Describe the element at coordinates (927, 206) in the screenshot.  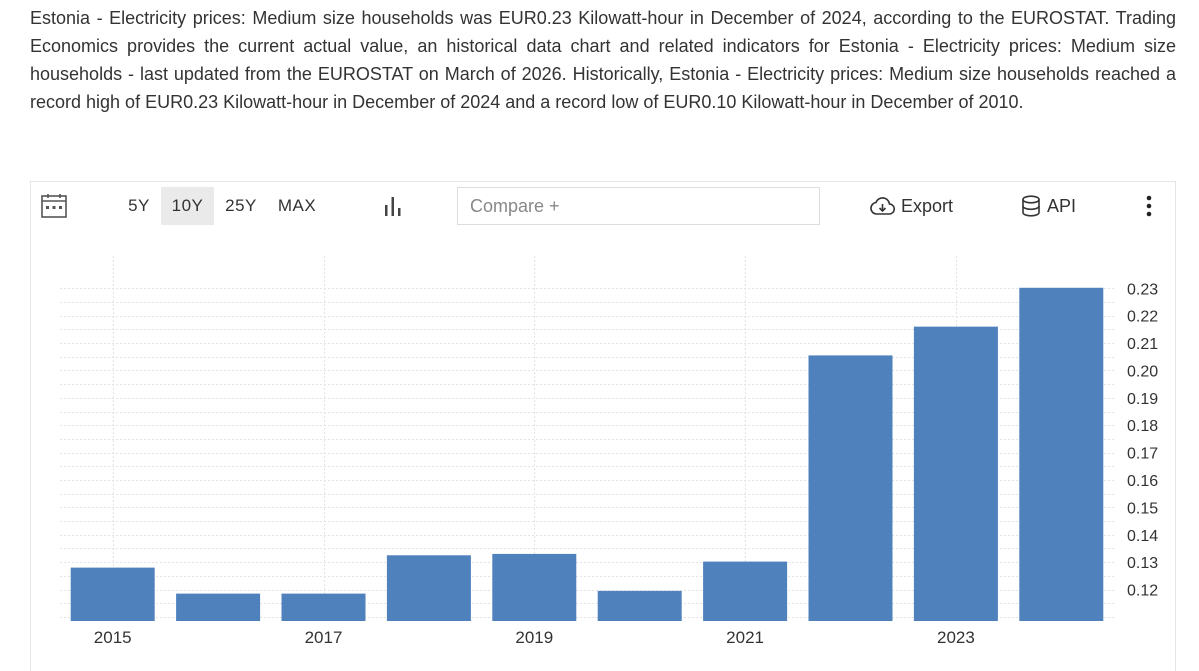
I see `export-label: Export` at that location.